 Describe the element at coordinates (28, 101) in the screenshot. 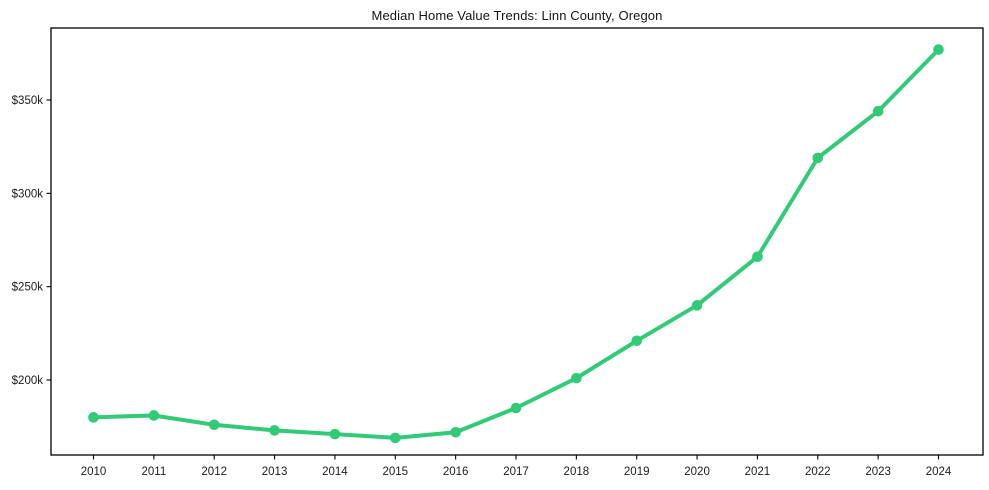

I see `y-tick-label: $350k` at that location.